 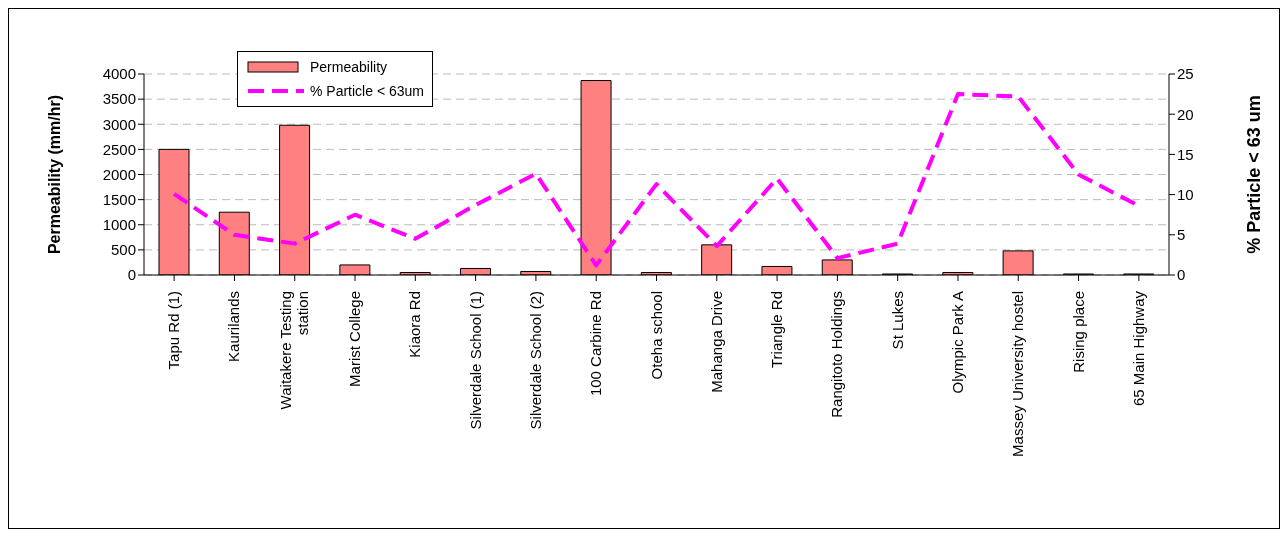 What do you see at coordinates (119, 149) in the screenshot?
I see `y-tick-label: 2500` at bounding box center [119, 149].